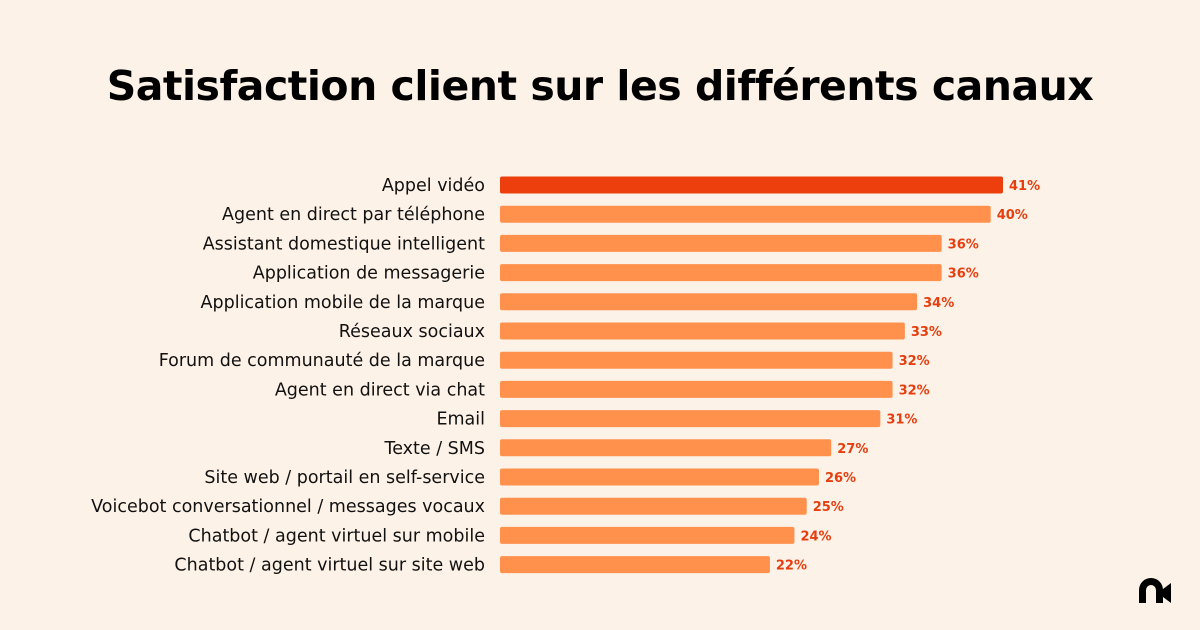 The image size is (1200, 630). I want to click on category-label: Texte / SMS, so click(435, 449).